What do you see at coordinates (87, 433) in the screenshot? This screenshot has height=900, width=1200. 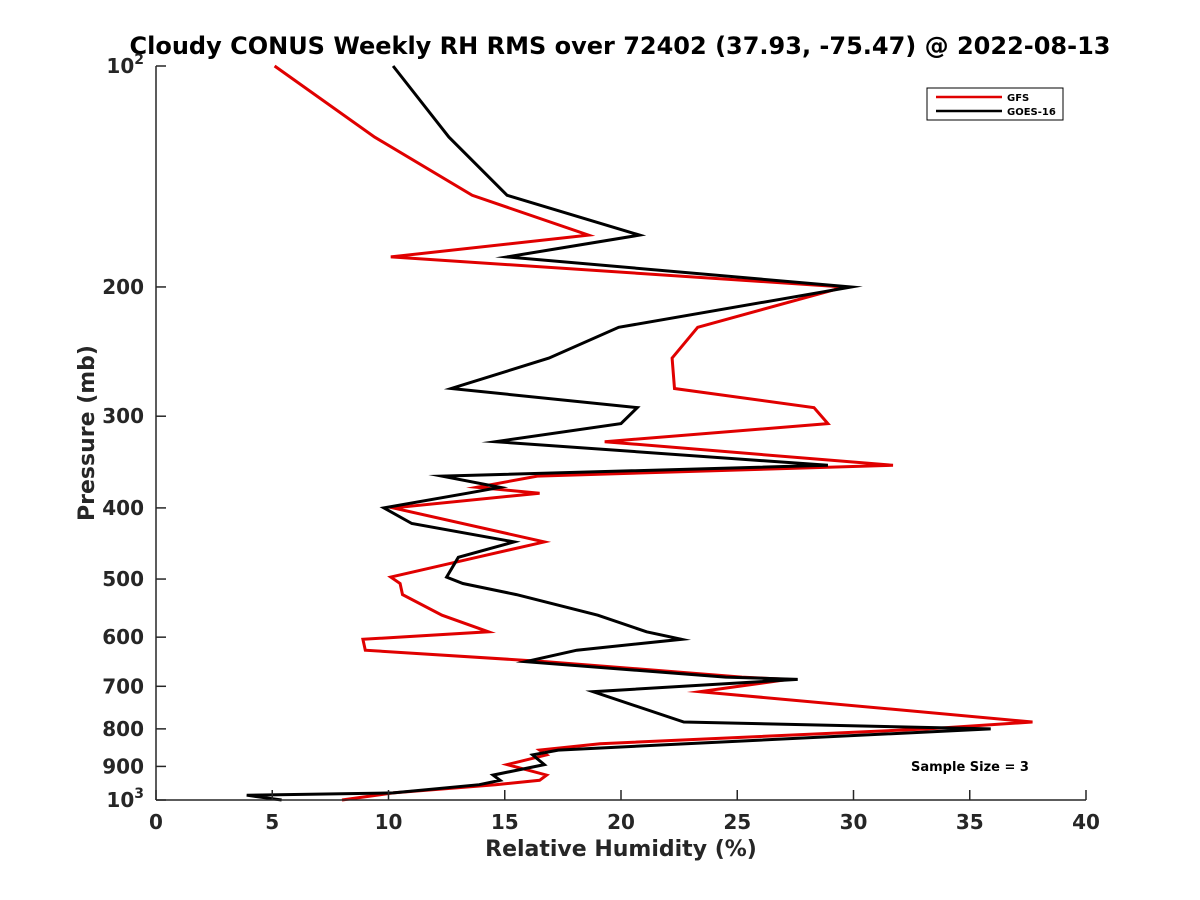 I see `y-axis-label: Pressure (mb)` at bounding box center [87, 433].